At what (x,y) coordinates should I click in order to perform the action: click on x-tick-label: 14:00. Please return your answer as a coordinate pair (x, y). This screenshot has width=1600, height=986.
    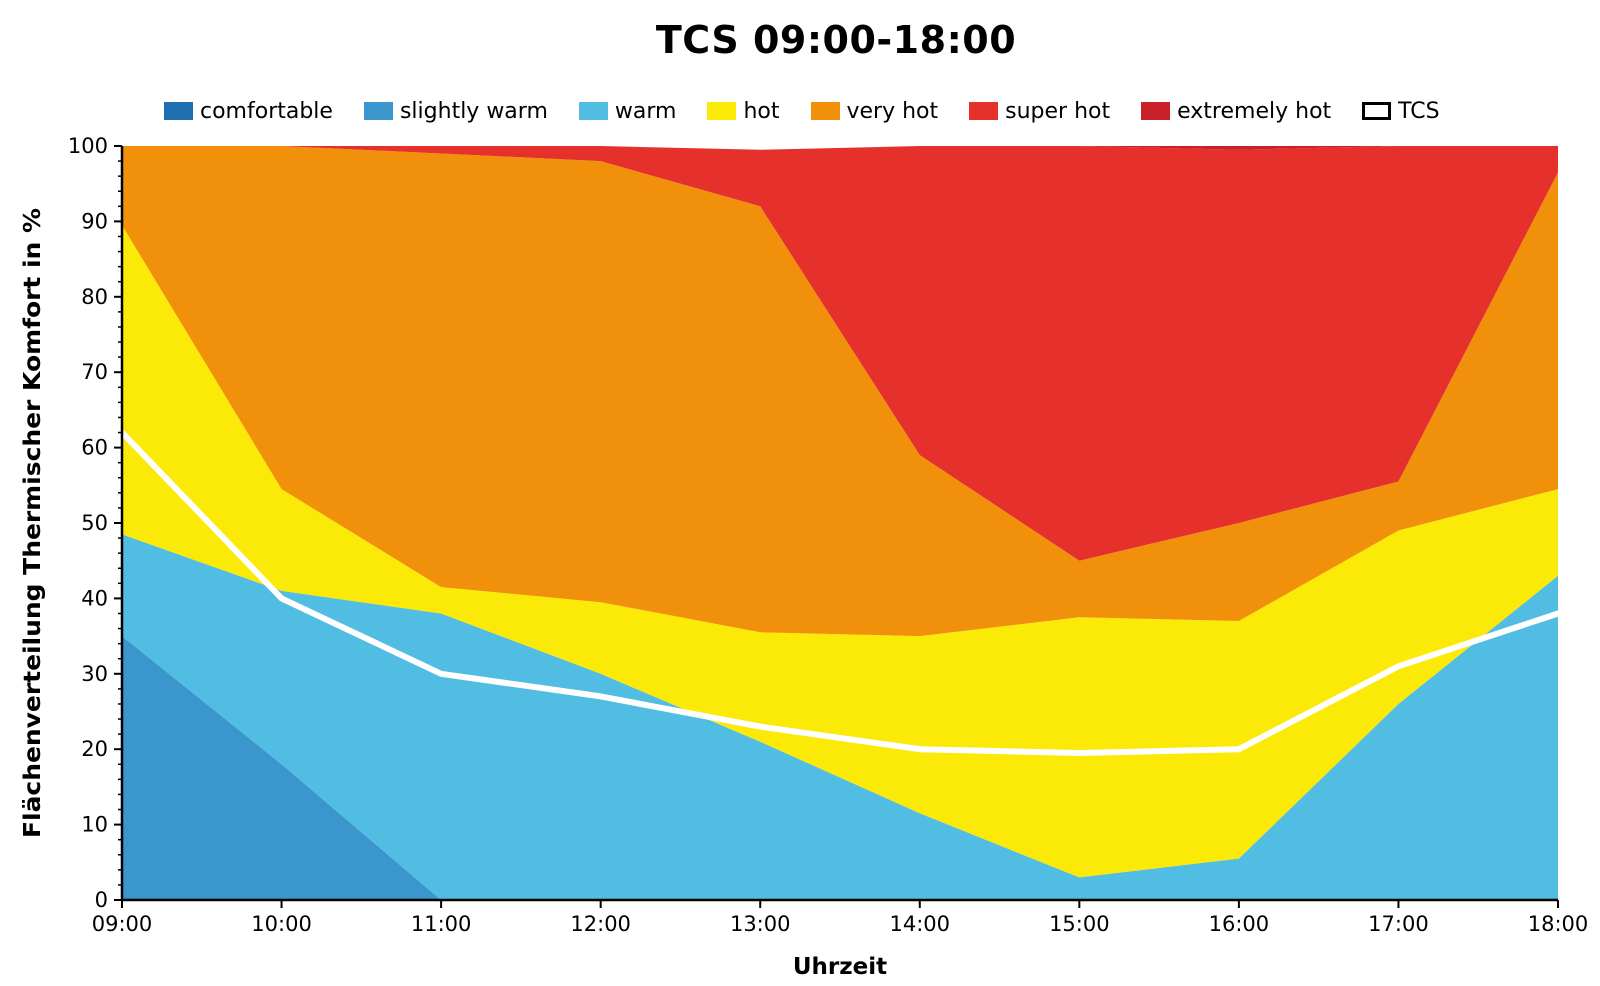
    Looking at the image, I should click on (920, 924).